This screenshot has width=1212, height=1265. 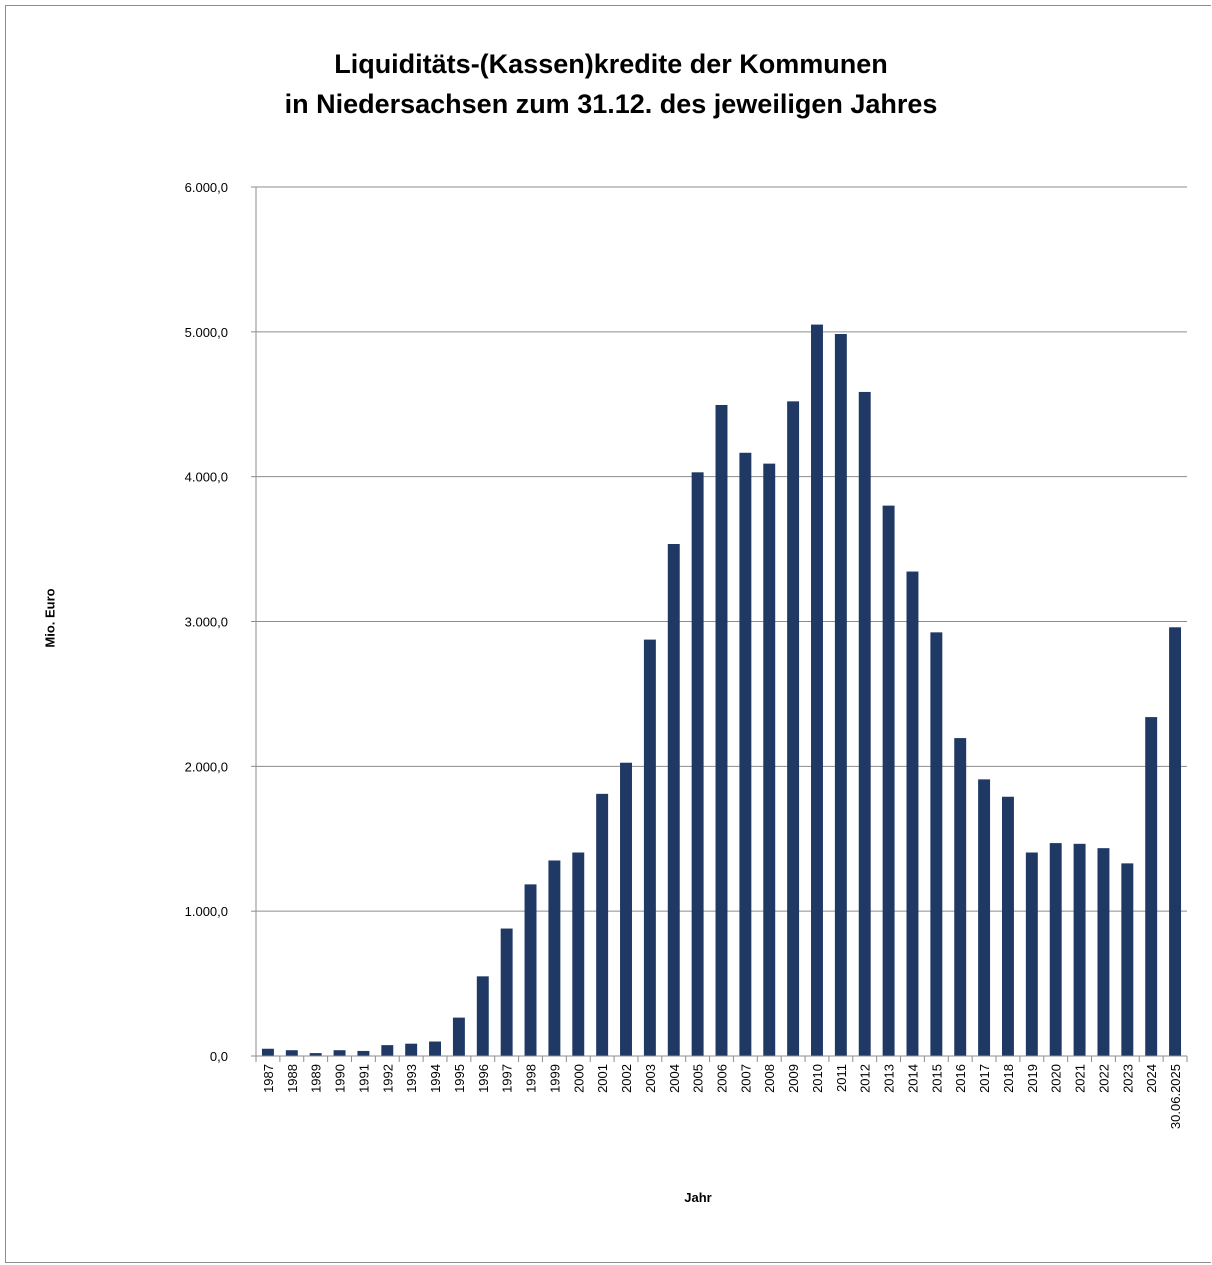 I want to click on bar-1991, so click(x=363, y=1053).